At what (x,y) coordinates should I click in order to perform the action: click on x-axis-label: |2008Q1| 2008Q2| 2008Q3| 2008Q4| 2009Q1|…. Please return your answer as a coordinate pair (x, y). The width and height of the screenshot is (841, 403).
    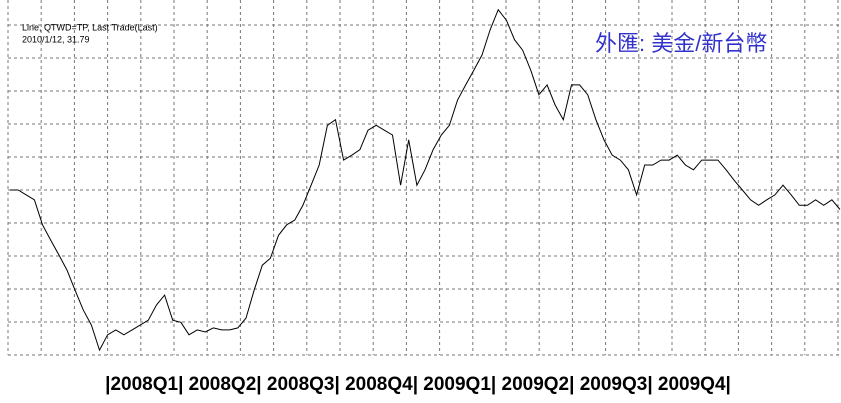
    Looking at the image, I should click on (418, 384).